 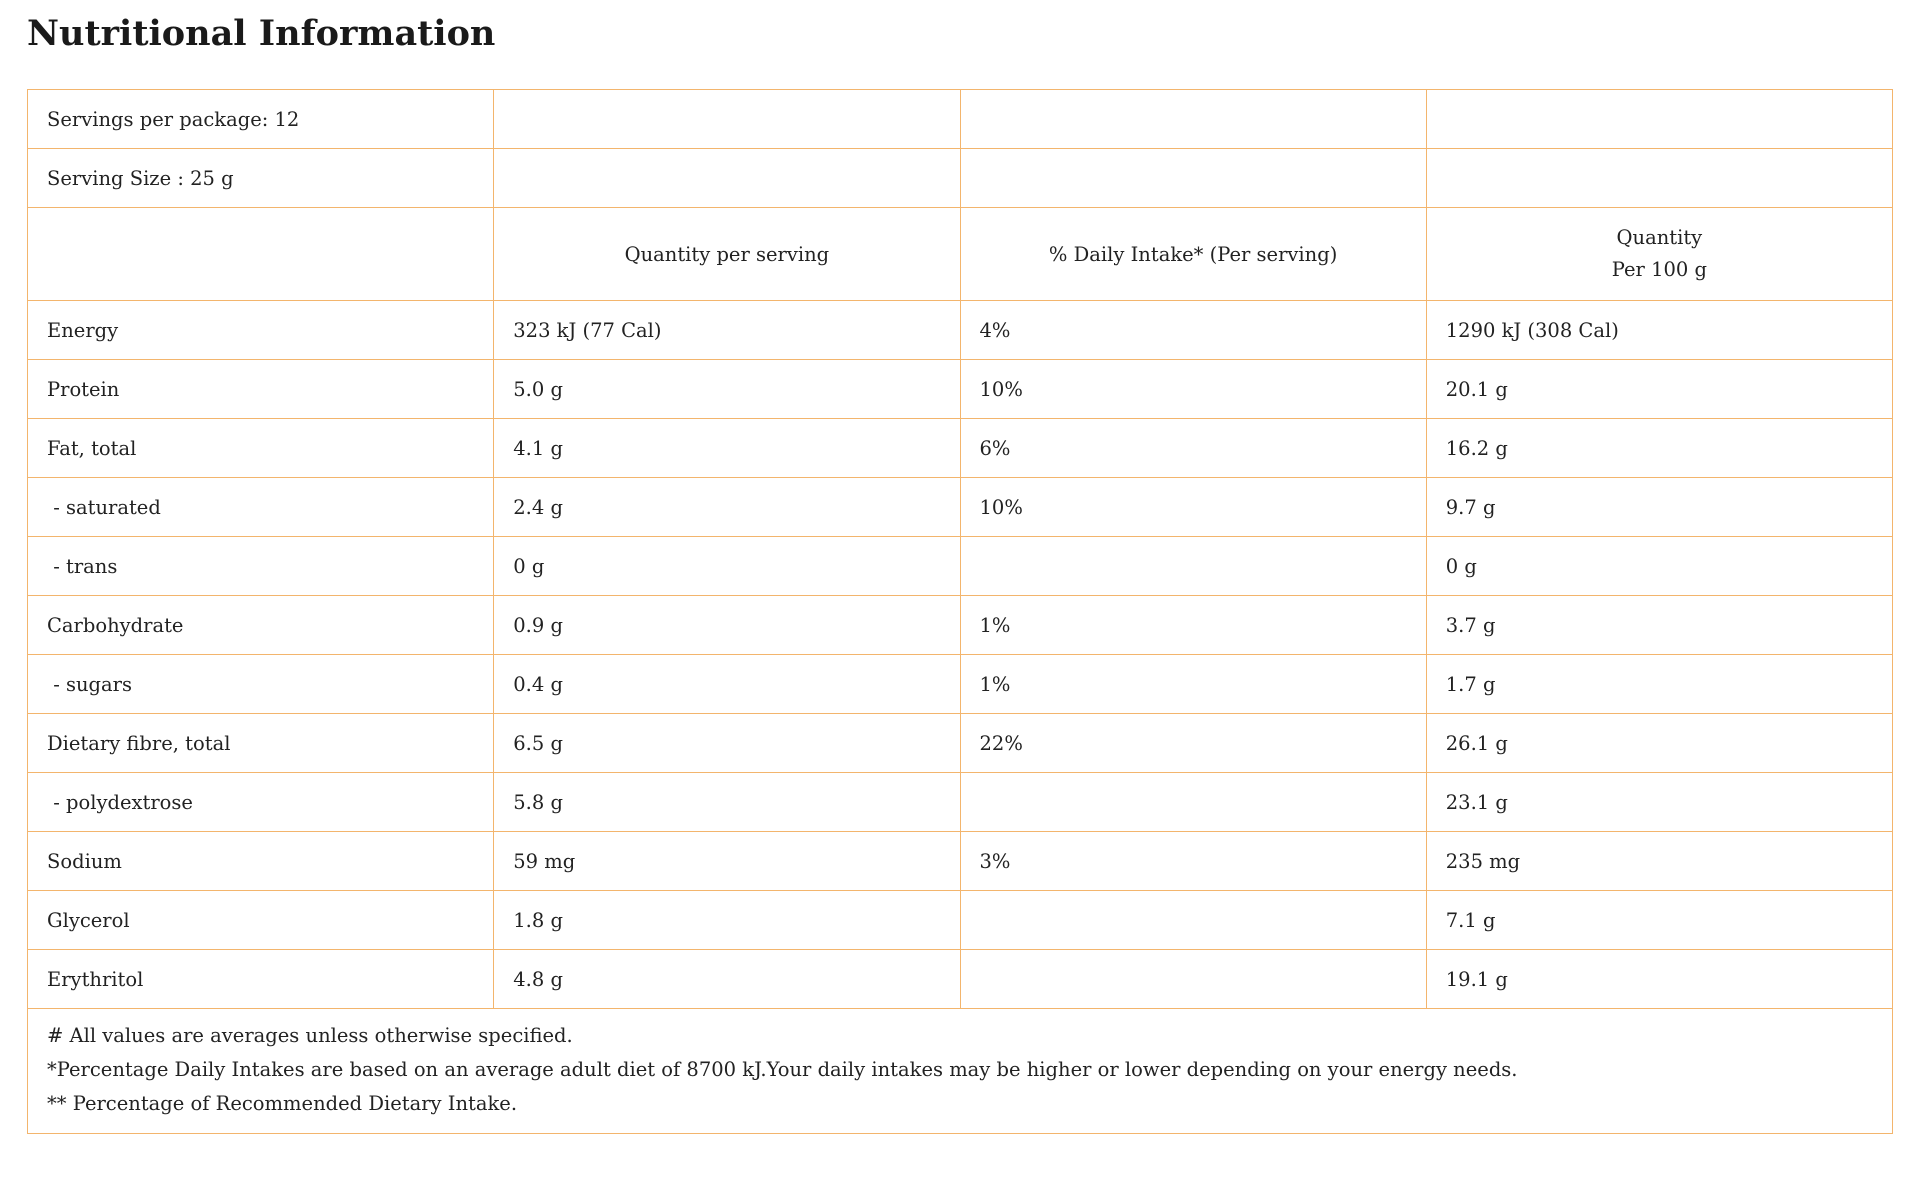 What do you see at coordinates (1193, 861) in the screenshot?
I see `nutrient-daily-intake: 3%` at bounding box center [1193, 861].